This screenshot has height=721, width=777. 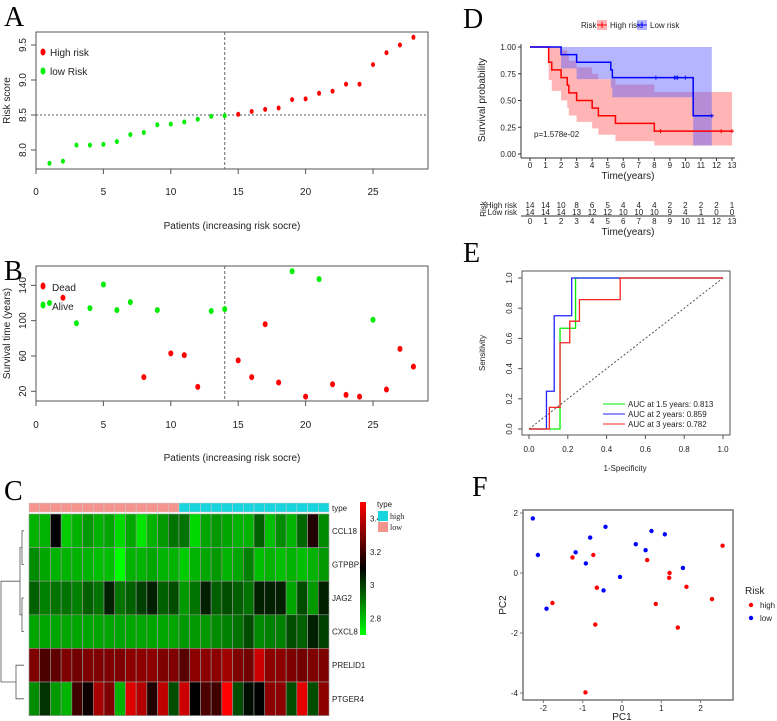 What do you see at coordinates (104, 425) in the screenshot?
I see `x-tick-label: 5` at bounding box center [104, 425].